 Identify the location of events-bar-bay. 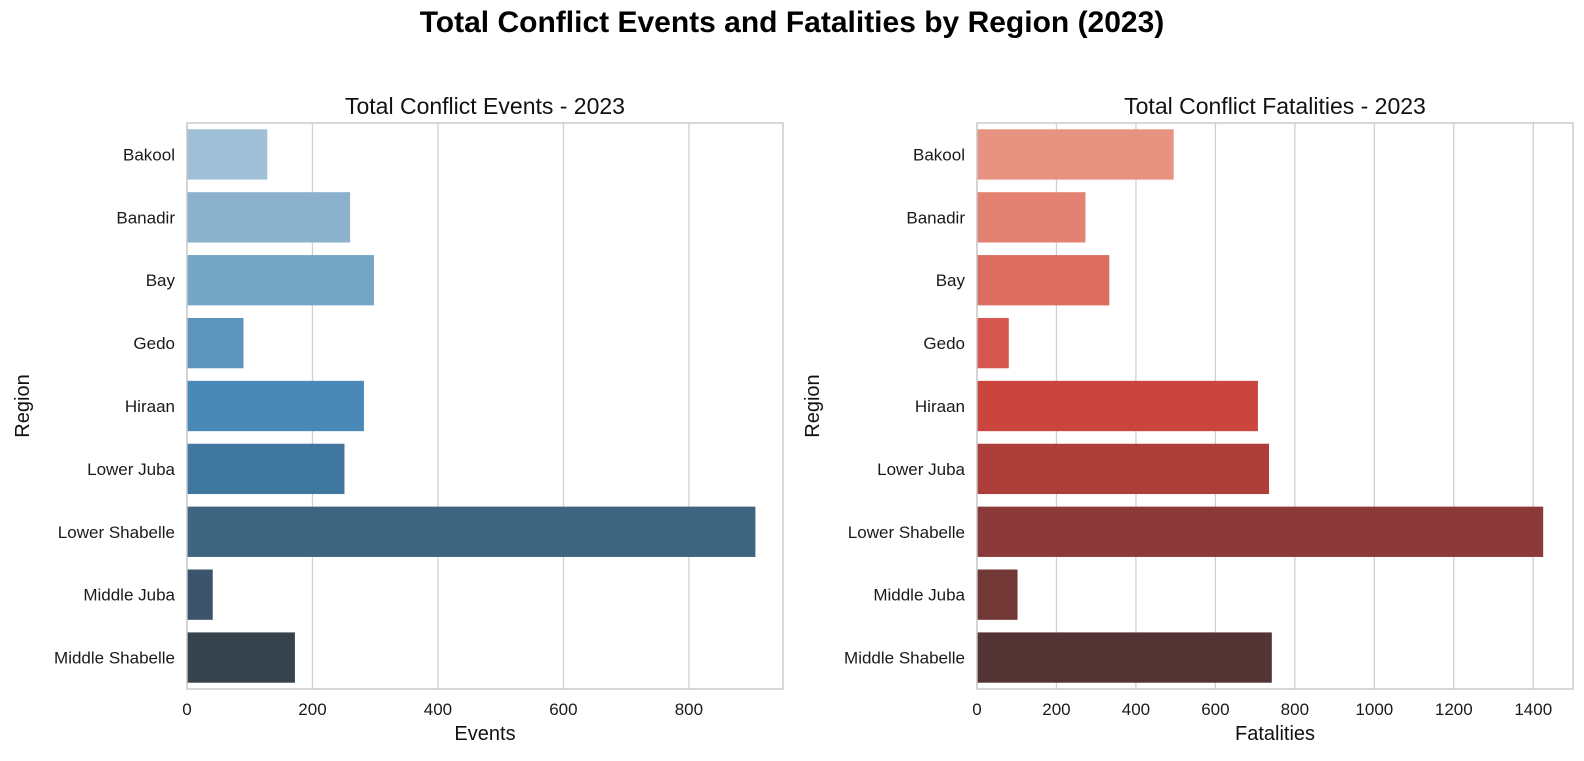
(280, 280).